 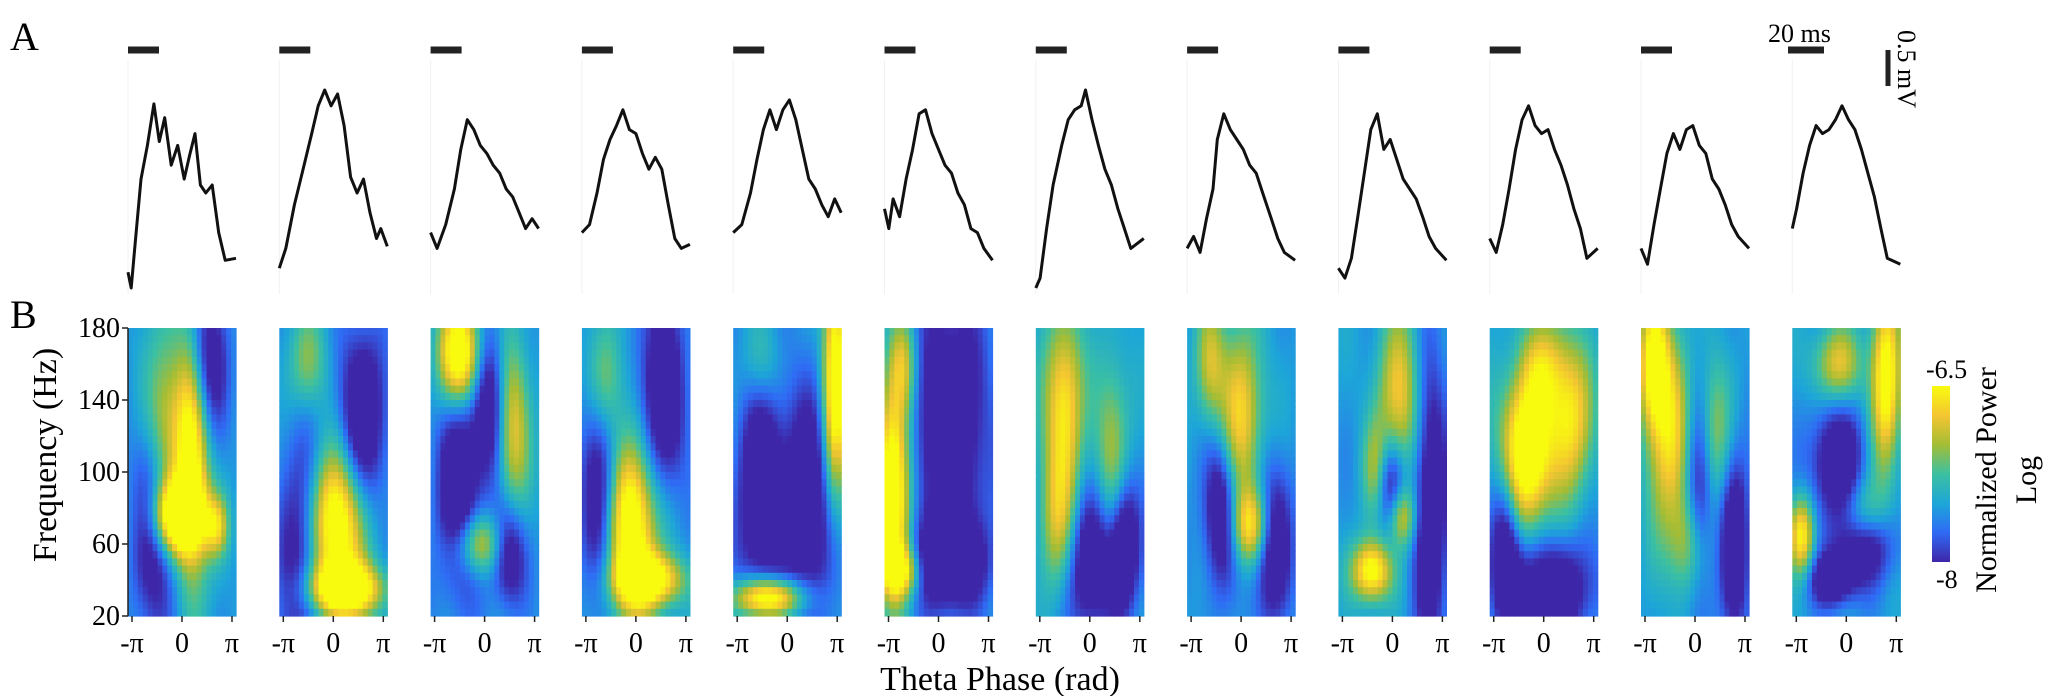 I want to click on spectrogram-panel: -π 0 π, so click(x=179, y=493).